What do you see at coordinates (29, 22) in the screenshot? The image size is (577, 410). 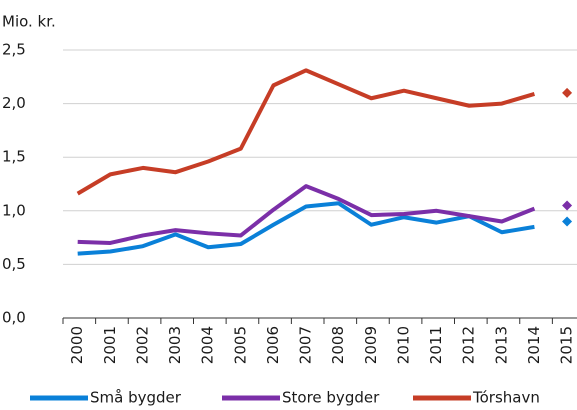 I see `y-axis-label: Mio. kr.` at bounding box center [29, 22].